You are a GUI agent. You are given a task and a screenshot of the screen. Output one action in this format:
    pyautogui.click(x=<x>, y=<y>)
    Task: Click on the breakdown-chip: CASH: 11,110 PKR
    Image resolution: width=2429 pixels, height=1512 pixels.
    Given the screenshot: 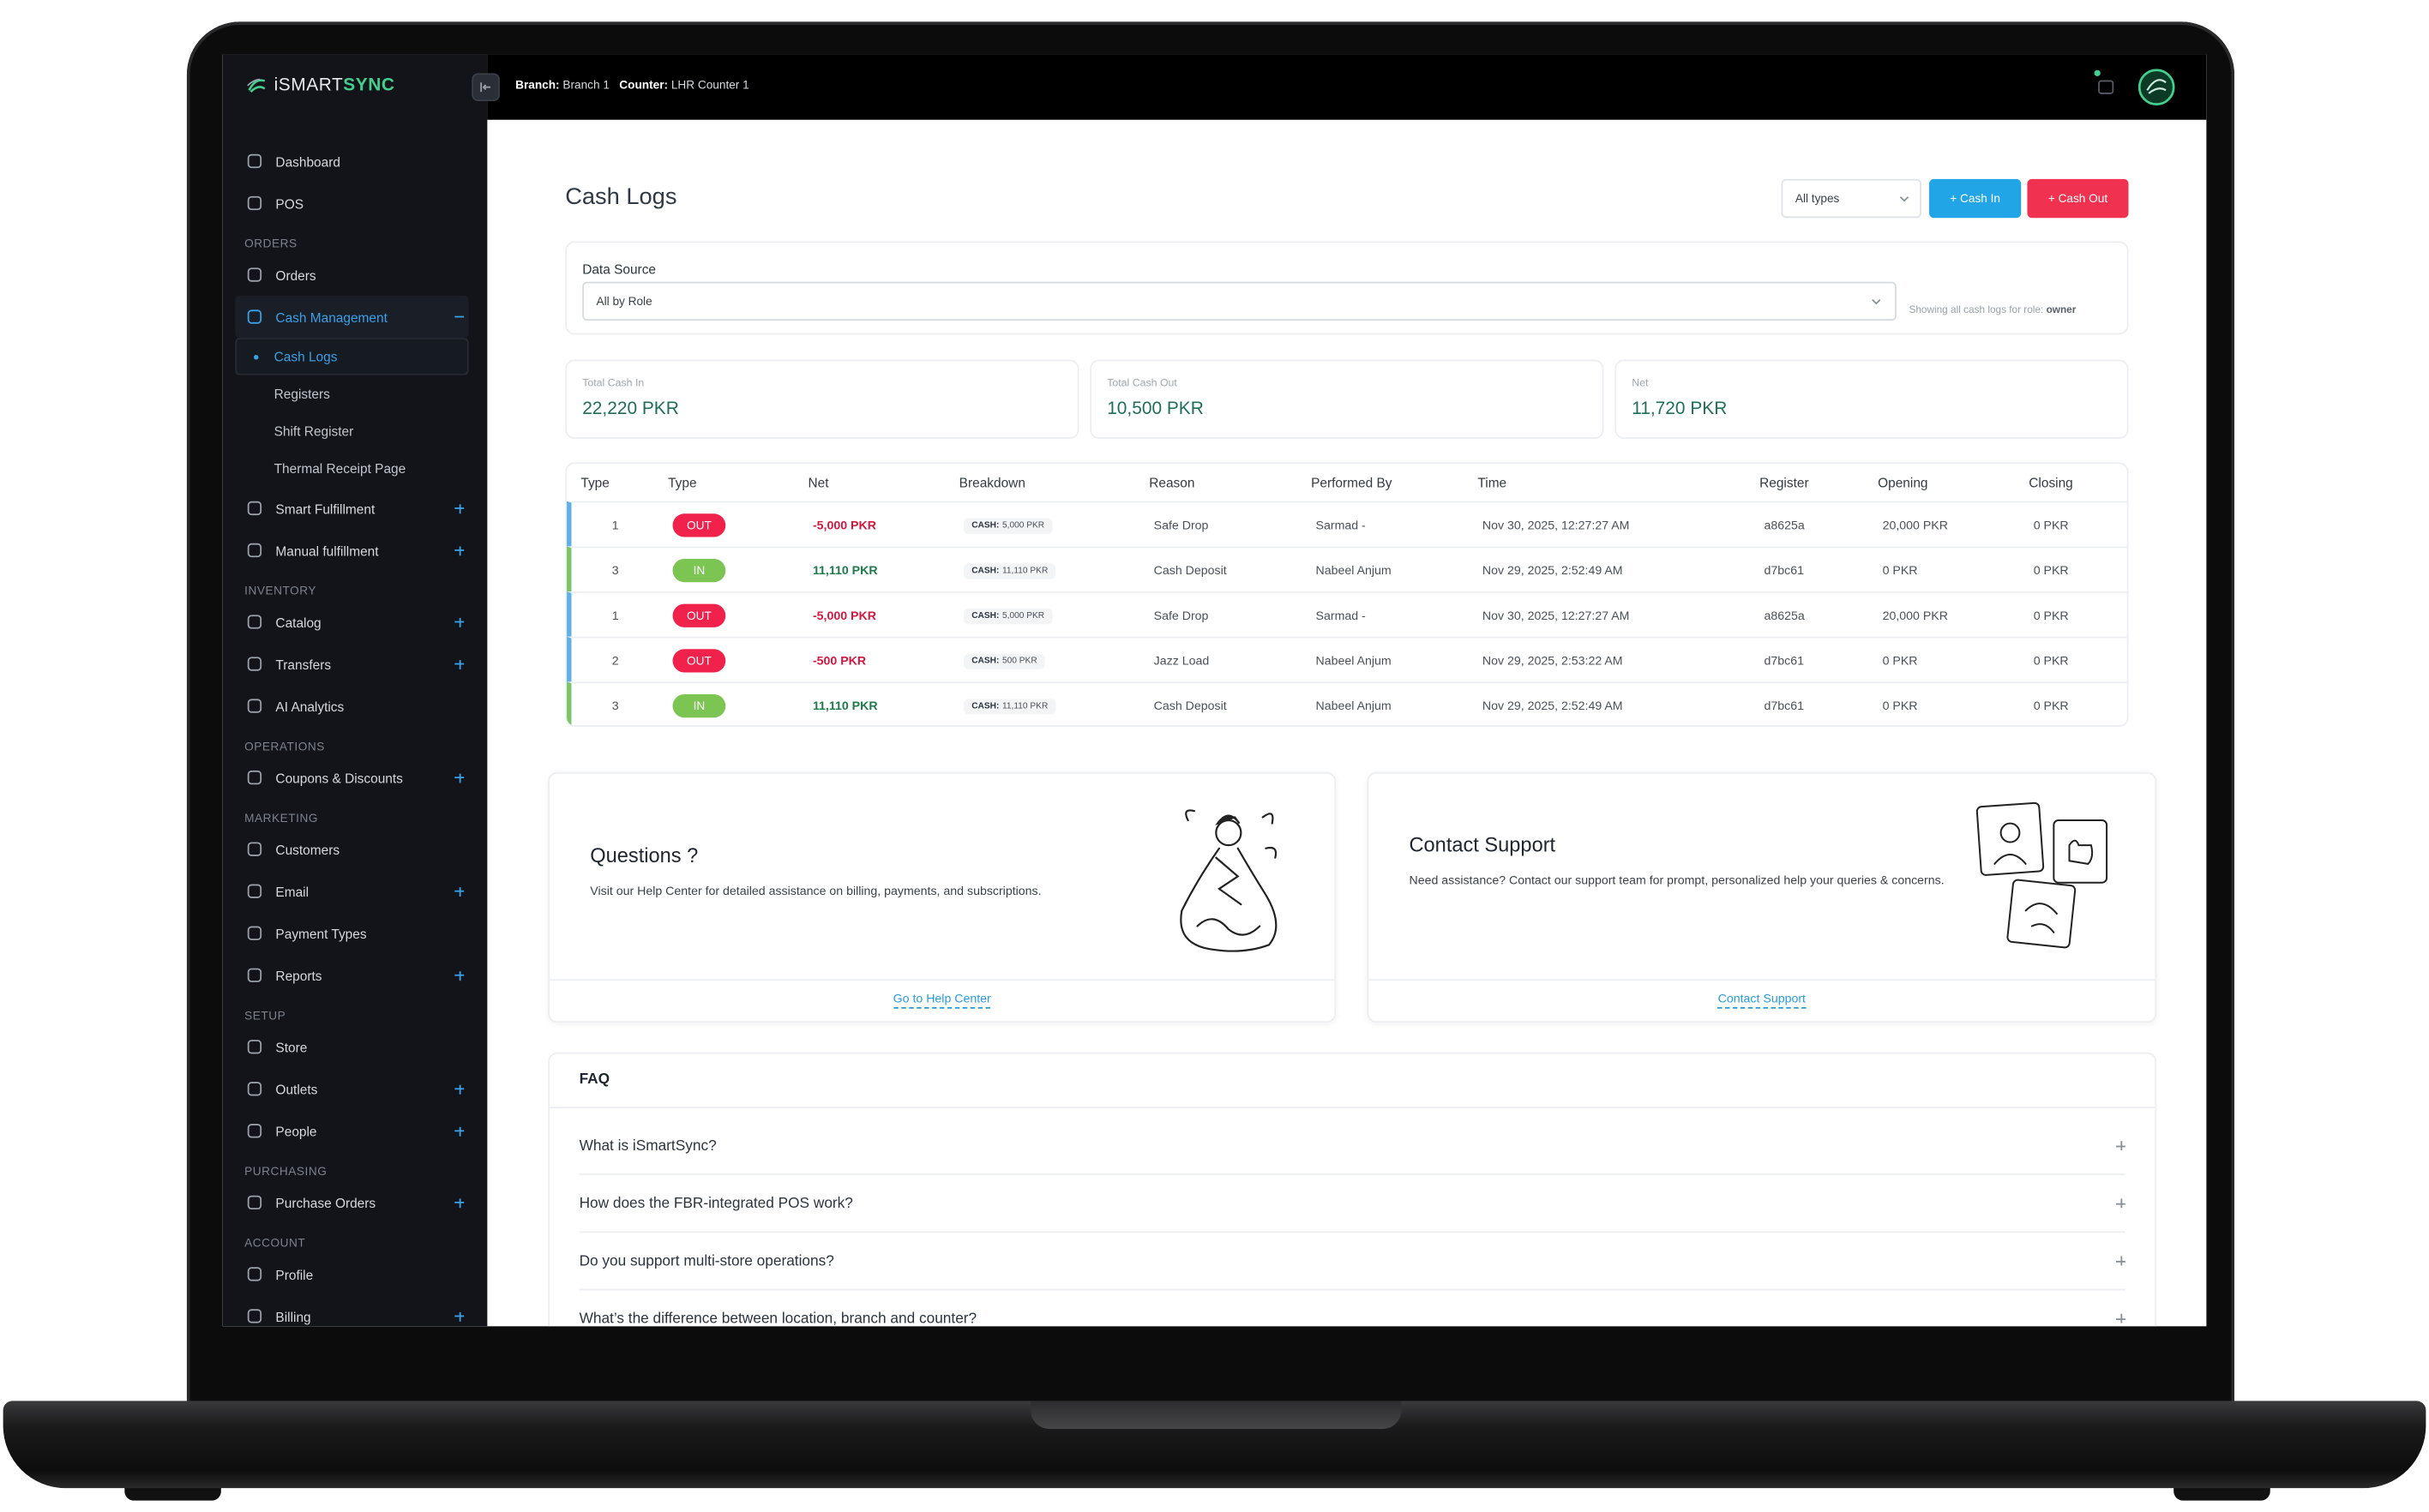 What is the action you would take?
    pyautogui.click(x=1010, y=706)
    